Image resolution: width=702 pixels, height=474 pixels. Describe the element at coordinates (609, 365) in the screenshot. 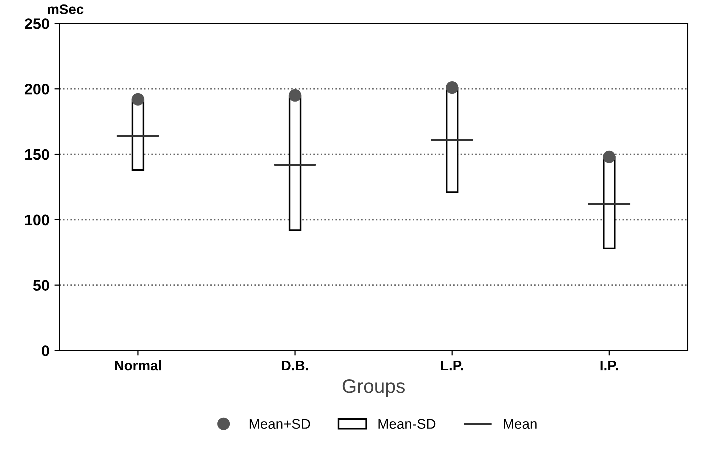

I see `x-tick-label: I.P.` at that location.